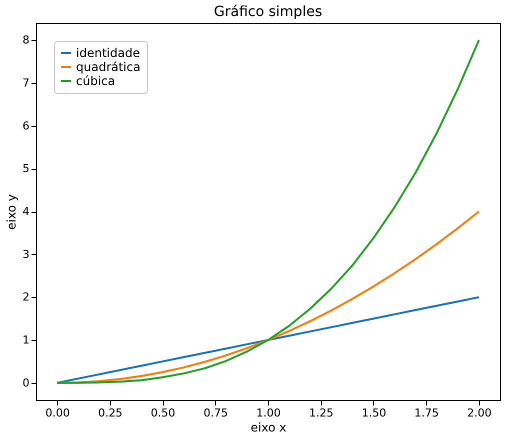  I want to click on x-tick-label: 1.75, so click(426, 413).